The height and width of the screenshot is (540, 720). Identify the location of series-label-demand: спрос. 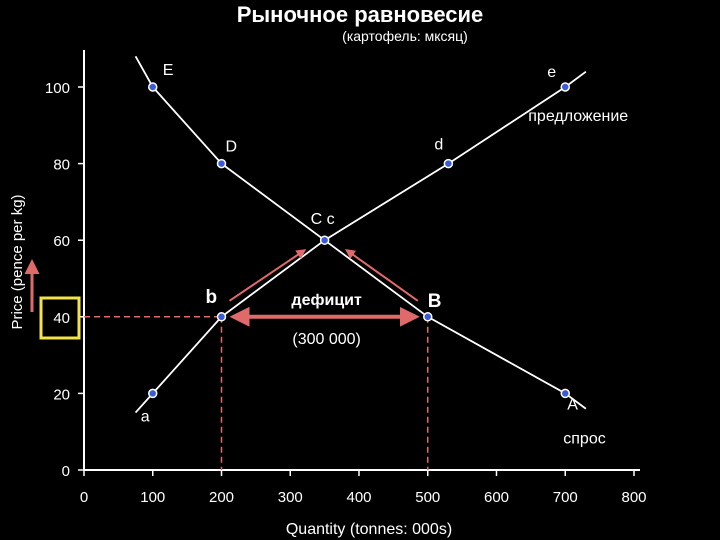
(584, 438).